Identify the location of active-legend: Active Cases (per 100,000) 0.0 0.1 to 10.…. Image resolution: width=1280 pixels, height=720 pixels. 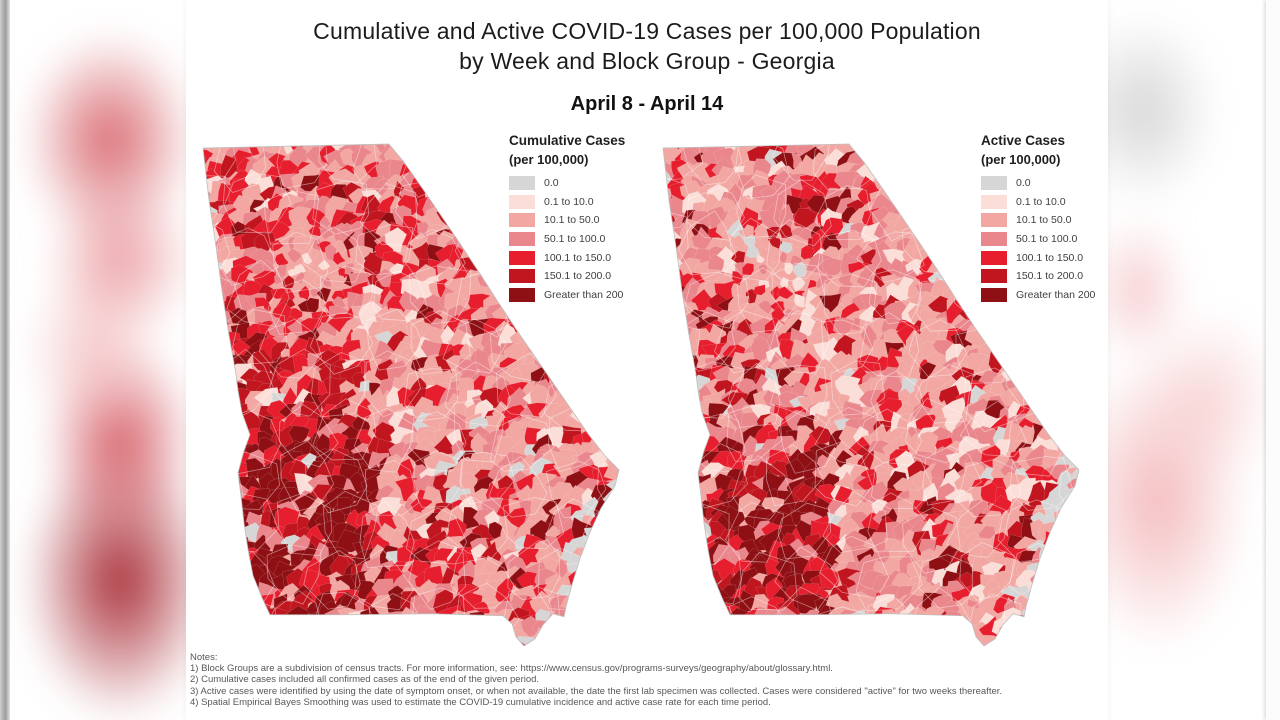
(1051, 218).